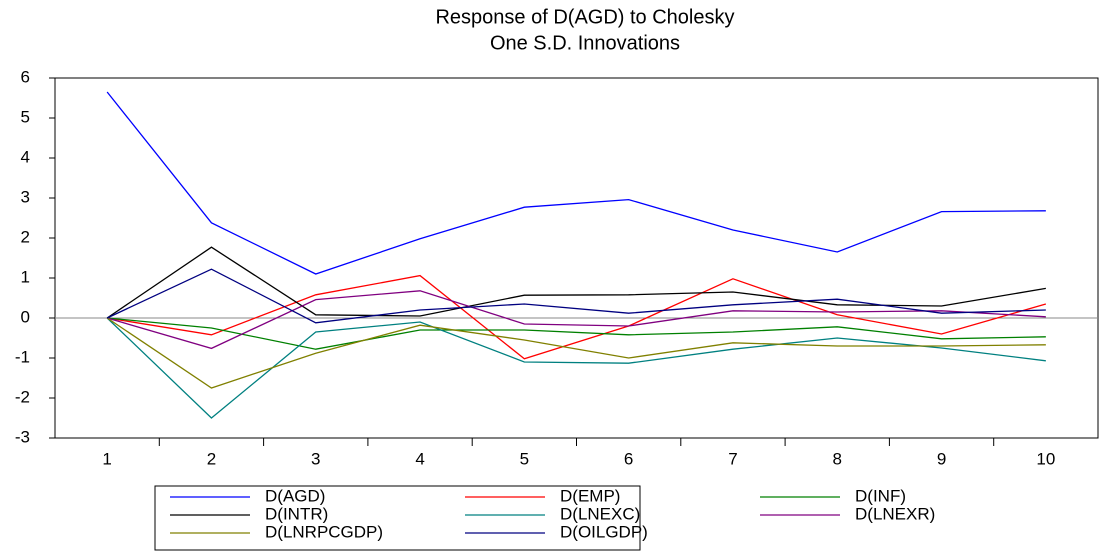 Image resolution: width=1100 pixels, height=552 pixels. What do you see at coordinates (590, 495) in the screenshot?
I see `legend-label: D(EMP)` at bounding box center [590, 495].